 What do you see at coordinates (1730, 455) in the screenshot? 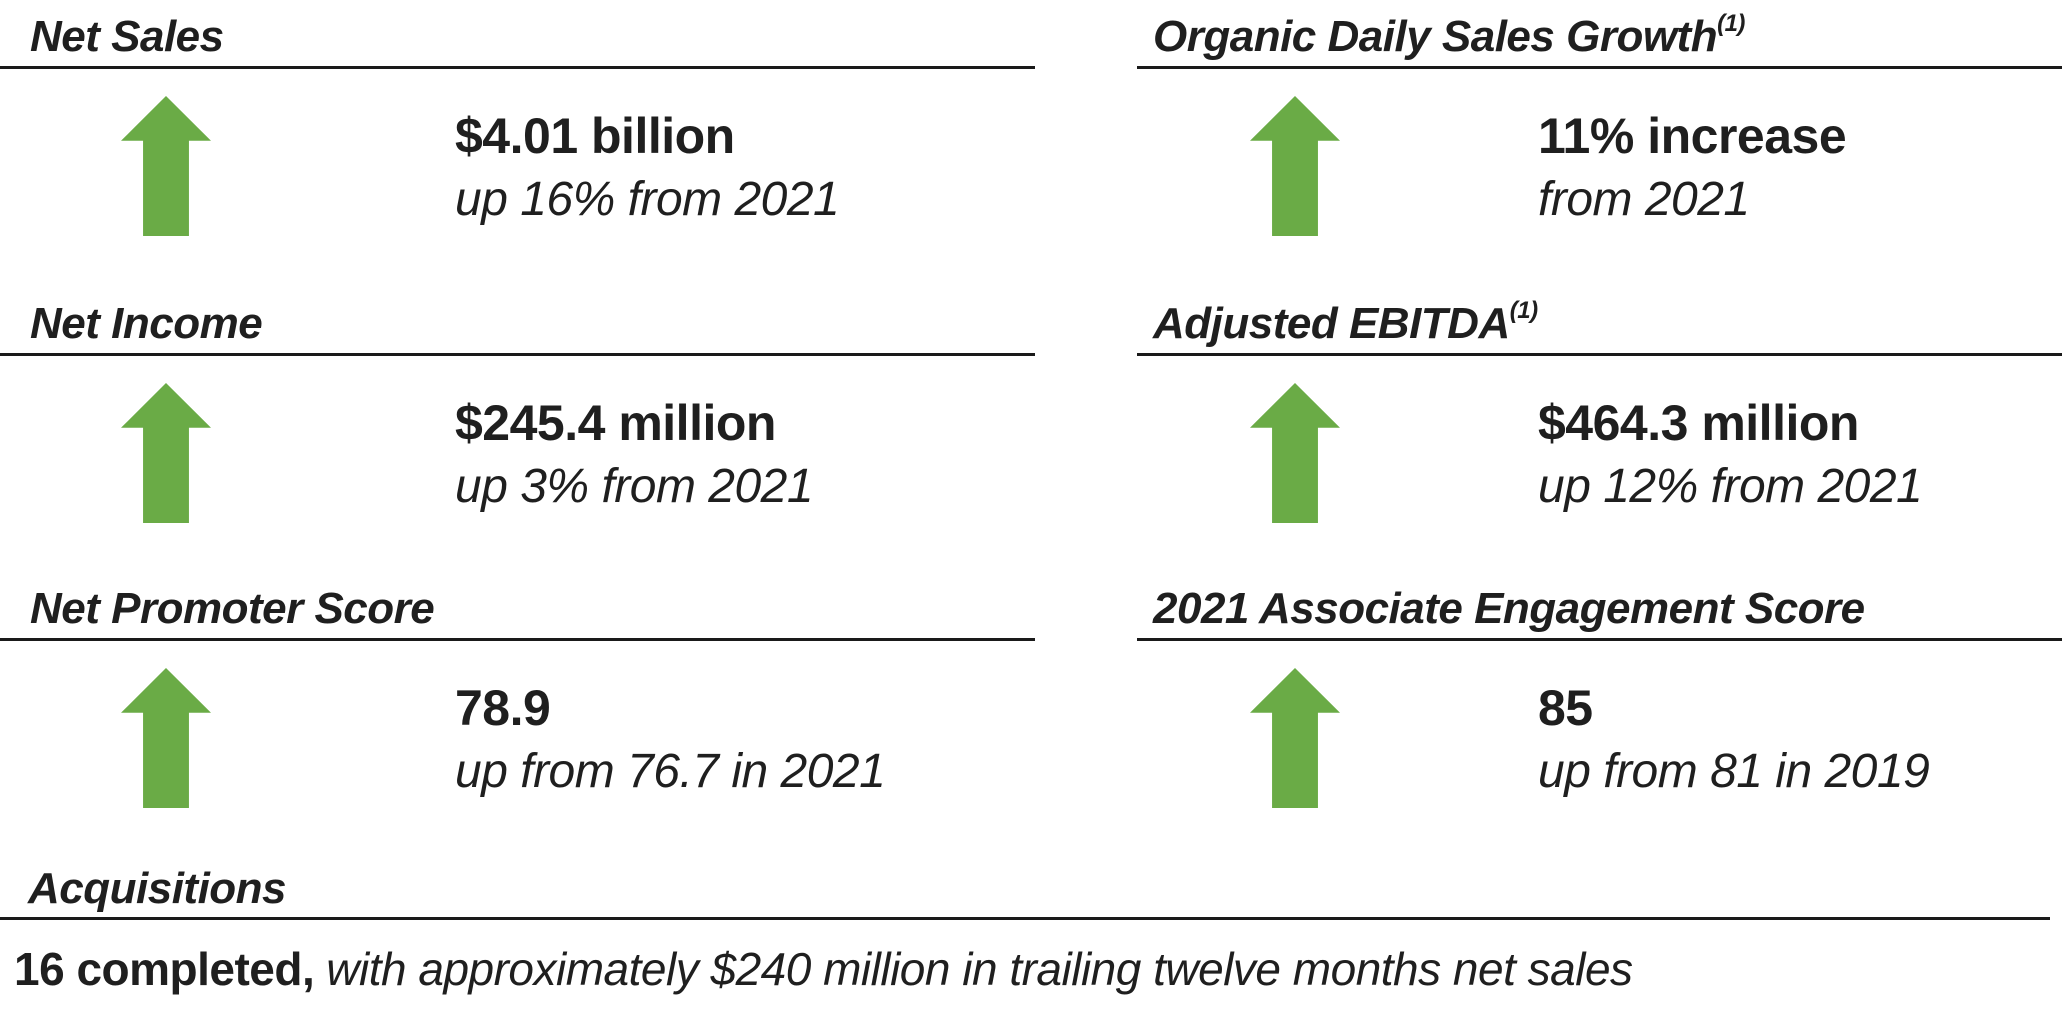
I see `metric-values: $464.3 million up 12% from 2021` at bounding box center [1730, 455].